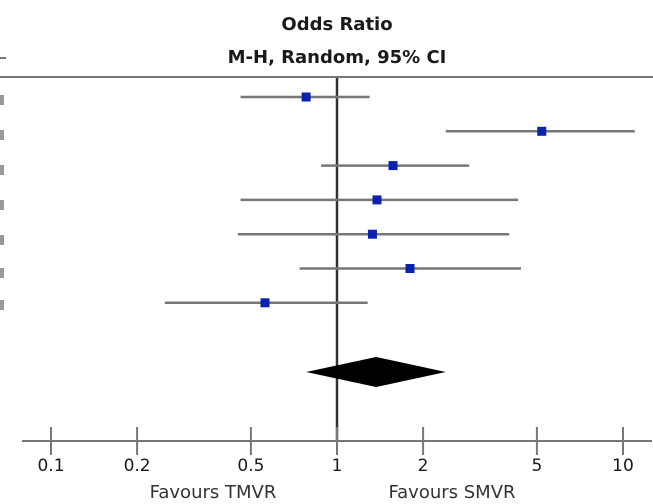  What do you see at coordinates (2, 202) in the screenshot?
I see `clipped-study-labels` at bounding box center [2, 202].